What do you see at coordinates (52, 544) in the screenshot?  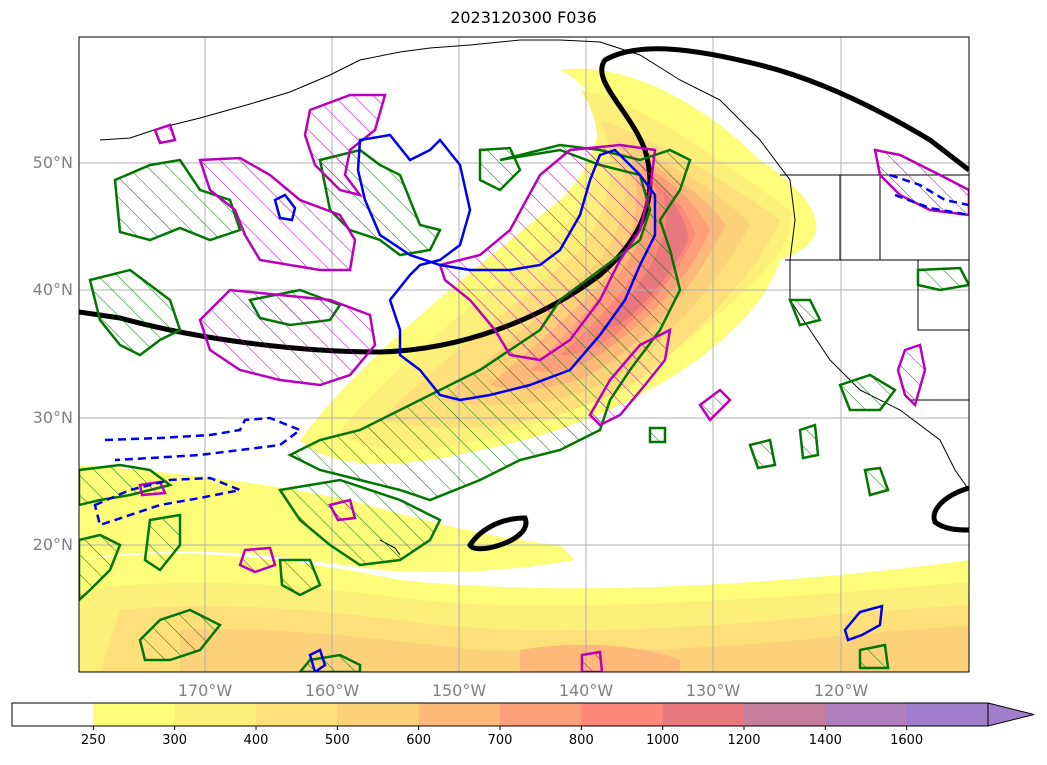 I see `lat-label-20: 20°N` at bounding box center [52, 544].